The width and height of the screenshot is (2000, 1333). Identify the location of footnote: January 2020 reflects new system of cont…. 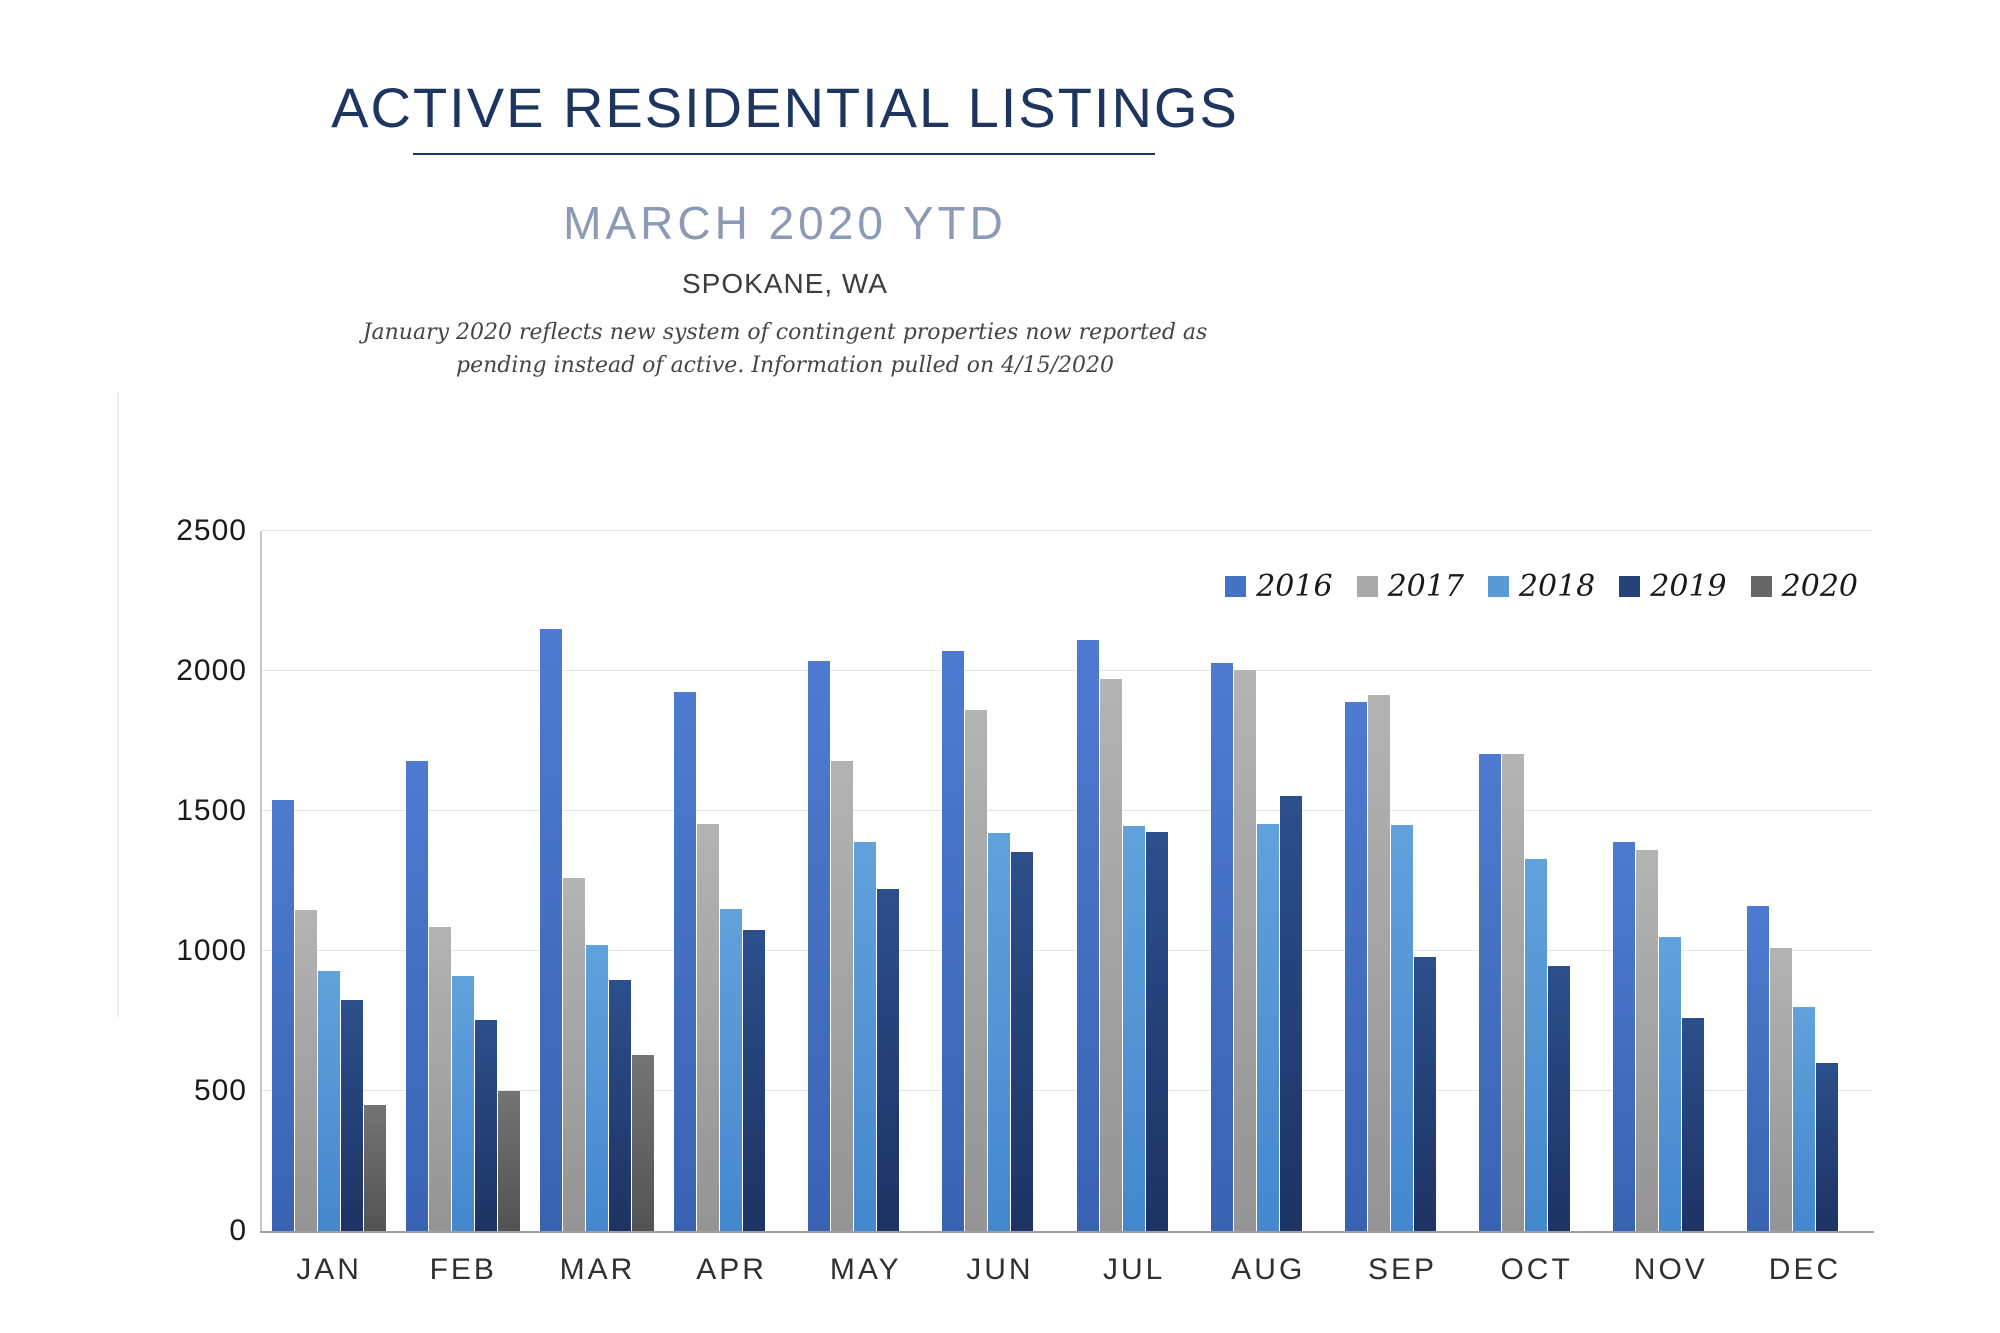
(785, 349).